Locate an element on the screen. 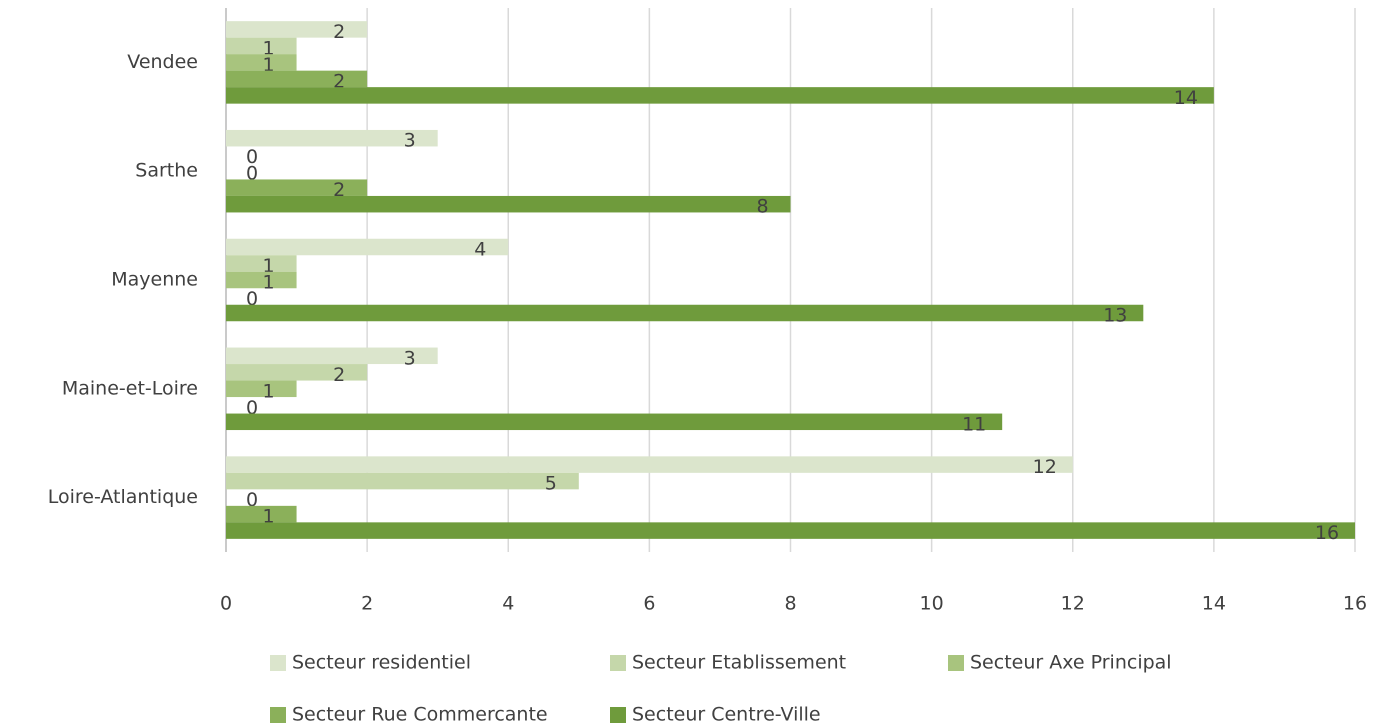 The width and height of the screenshot is (1374, 728). y-tick-label: Maine-et-Loire is located at coordinates (130, 388).